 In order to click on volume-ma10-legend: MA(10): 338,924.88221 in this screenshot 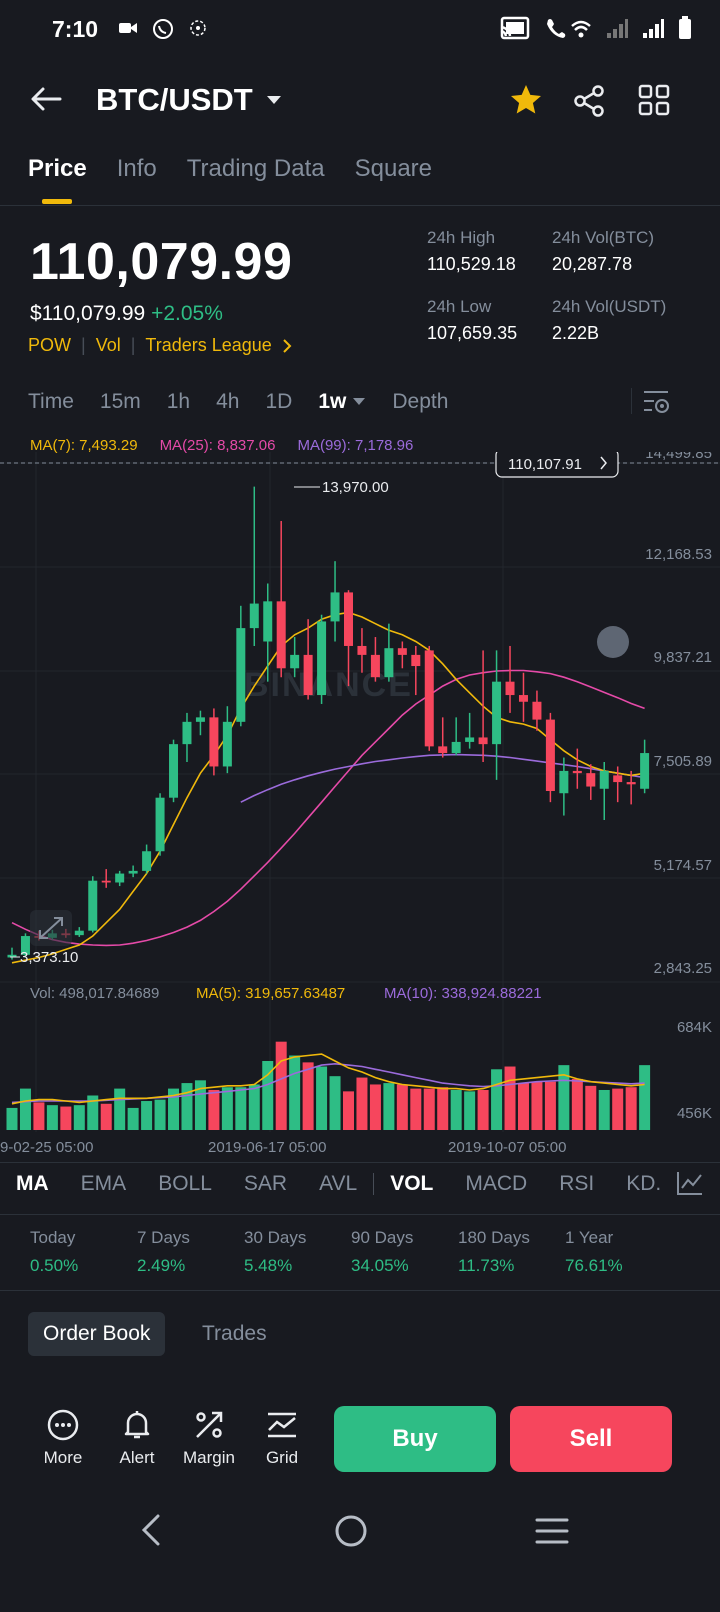, I will do `click(463, 993)`.